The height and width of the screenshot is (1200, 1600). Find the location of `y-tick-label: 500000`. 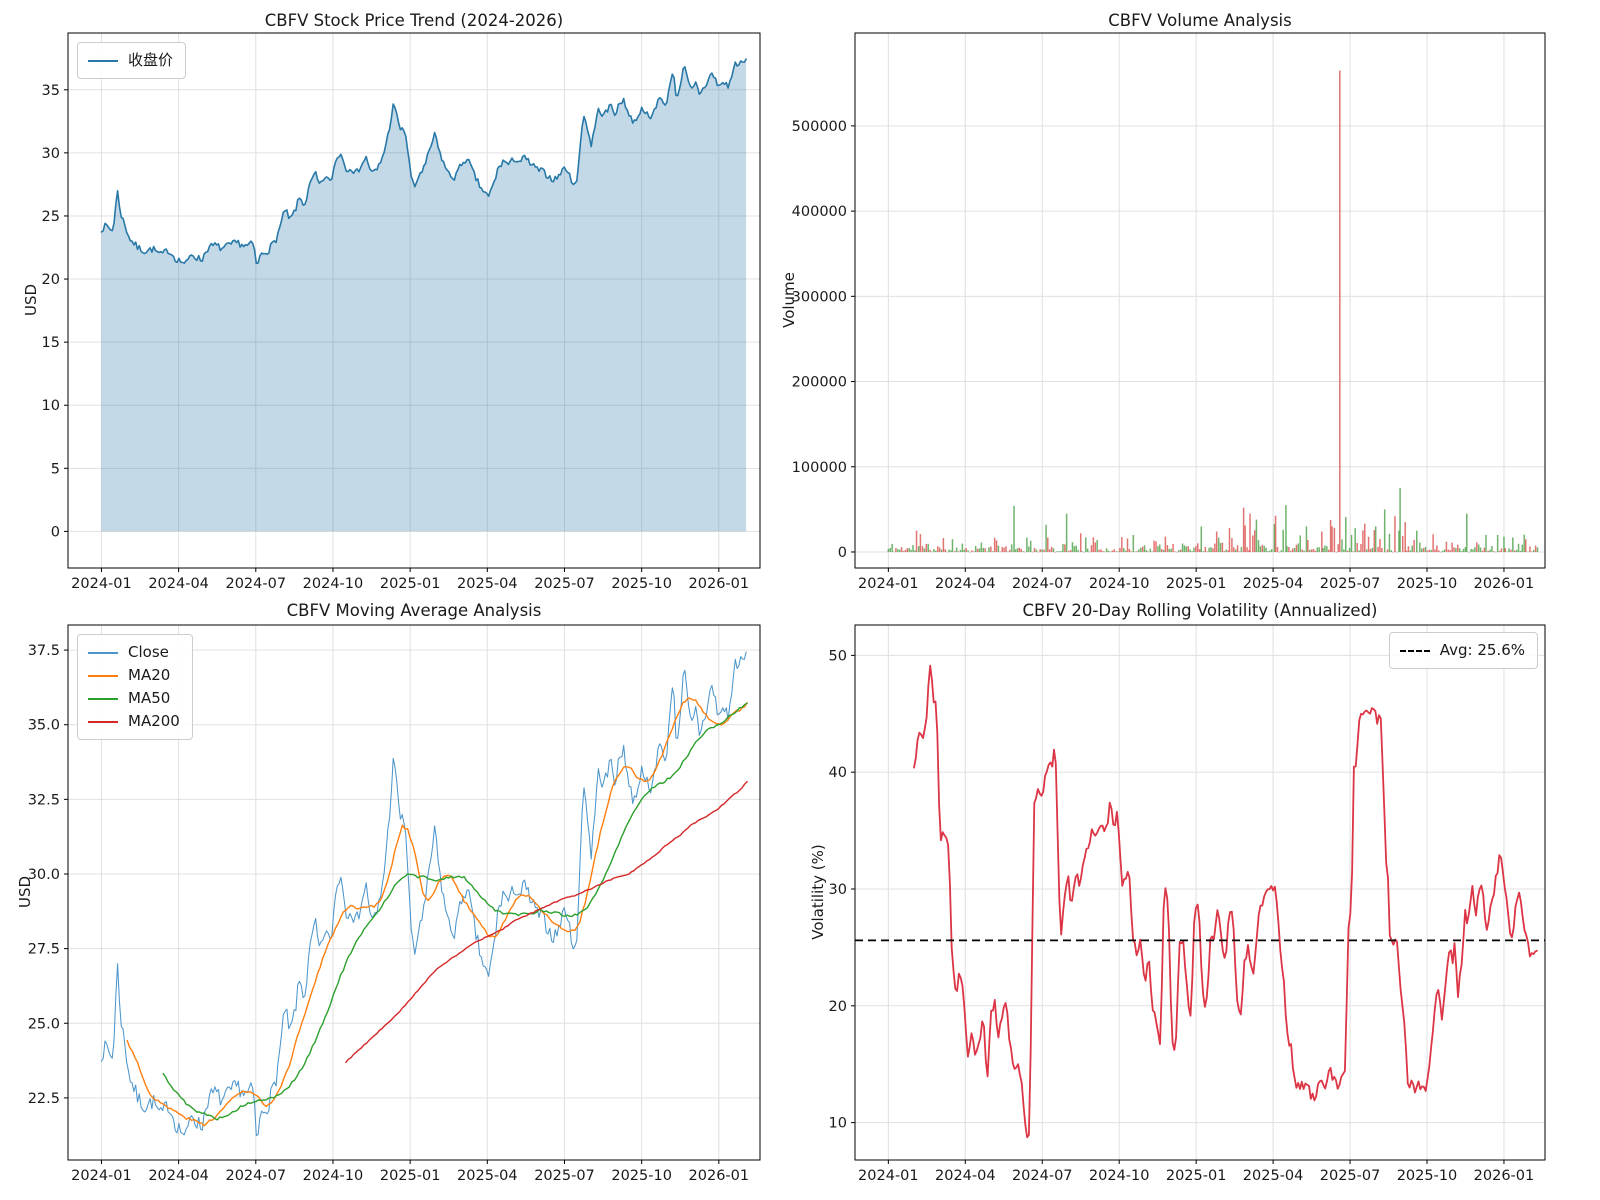

y-tick-label: 500000 is located at coordinates (819, 127).